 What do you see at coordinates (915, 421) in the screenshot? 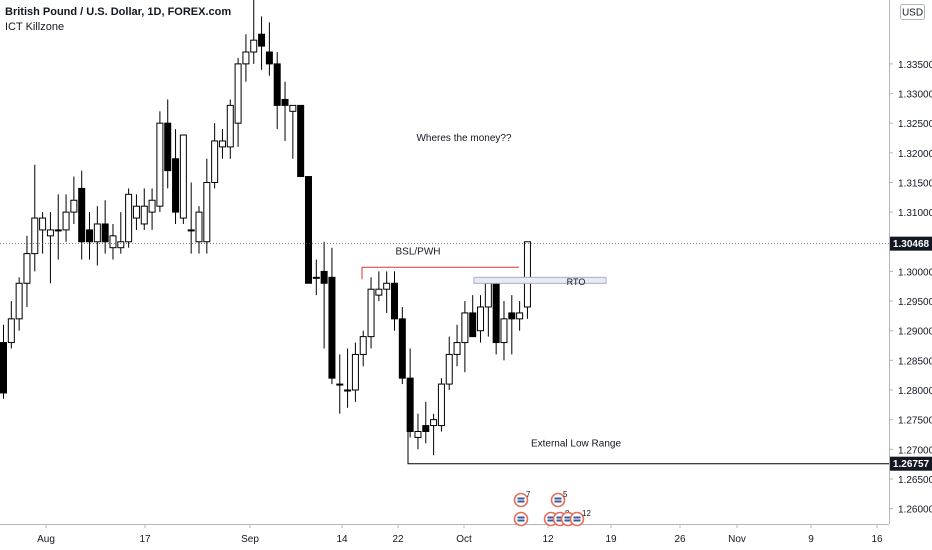
I see `price-tick-label: 1.27500` at bounding box center [915, 421].